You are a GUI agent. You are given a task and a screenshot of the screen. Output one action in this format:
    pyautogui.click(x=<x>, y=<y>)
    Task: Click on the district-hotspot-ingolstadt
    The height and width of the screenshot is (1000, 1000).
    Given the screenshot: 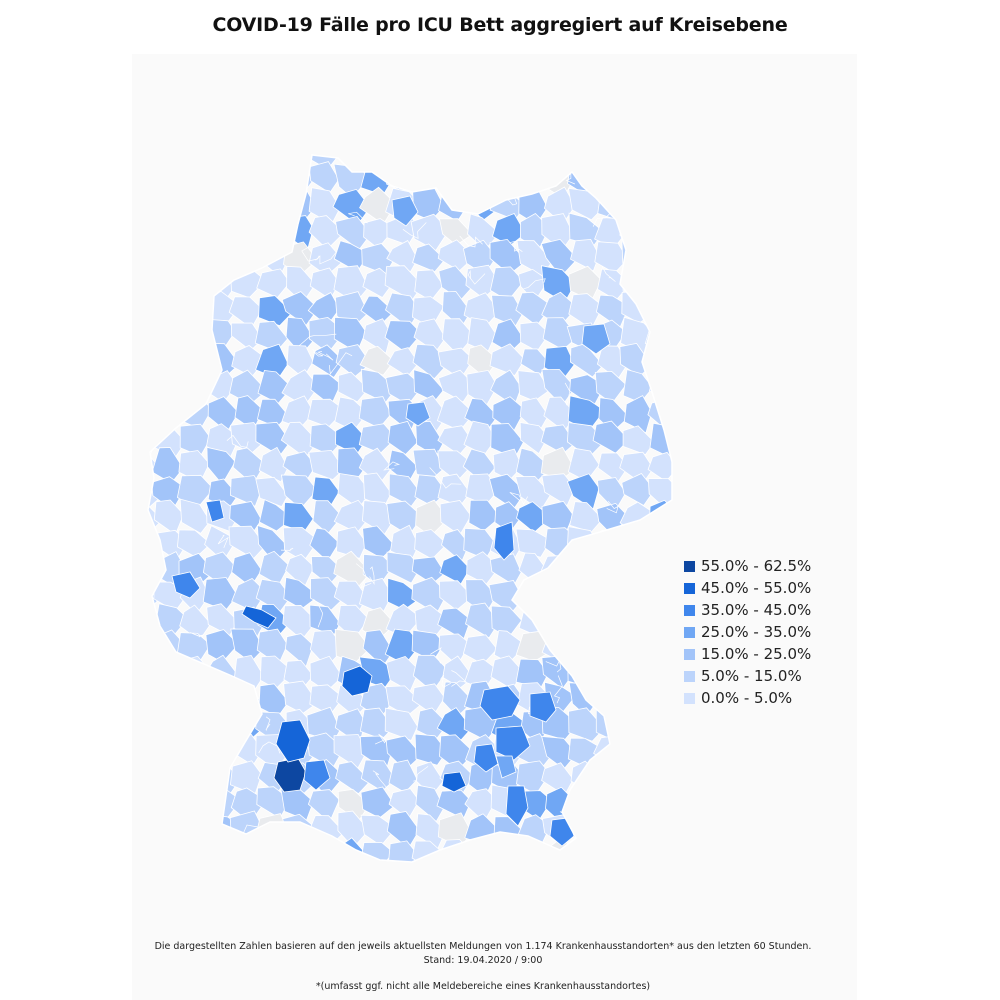 What is the action you would take?
    pyautogui.click(x=513, y=743)
    